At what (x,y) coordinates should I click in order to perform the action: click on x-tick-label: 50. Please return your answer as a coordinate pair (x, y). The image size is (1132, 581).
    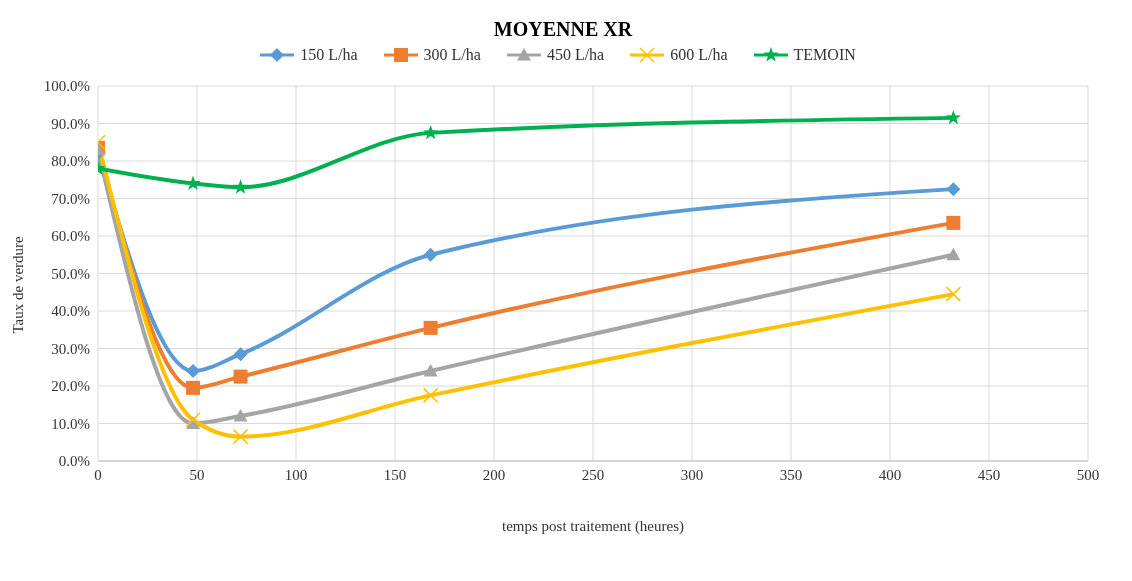
    Looking at the image, I should click on (197, 474).